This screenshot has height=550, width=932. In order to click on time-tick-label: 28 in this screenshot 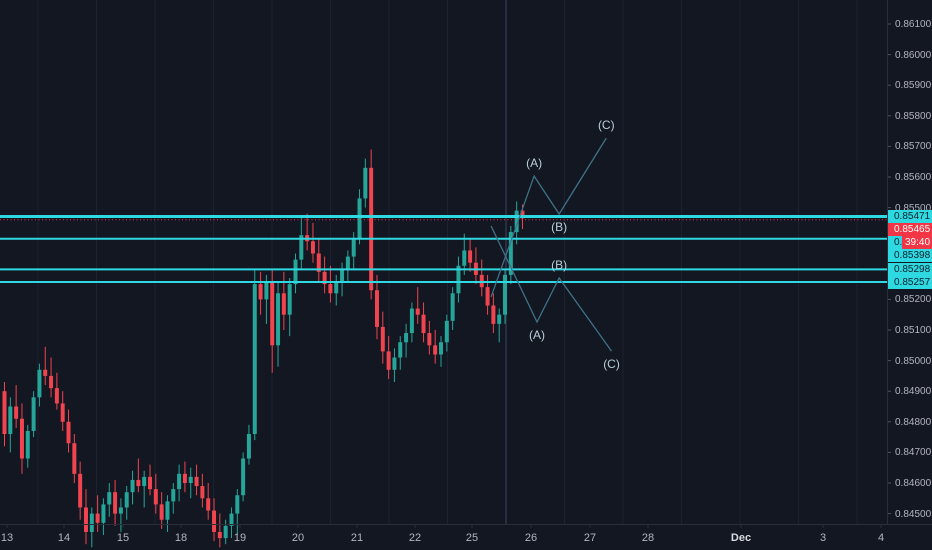, I will do `click(648, 538)`.